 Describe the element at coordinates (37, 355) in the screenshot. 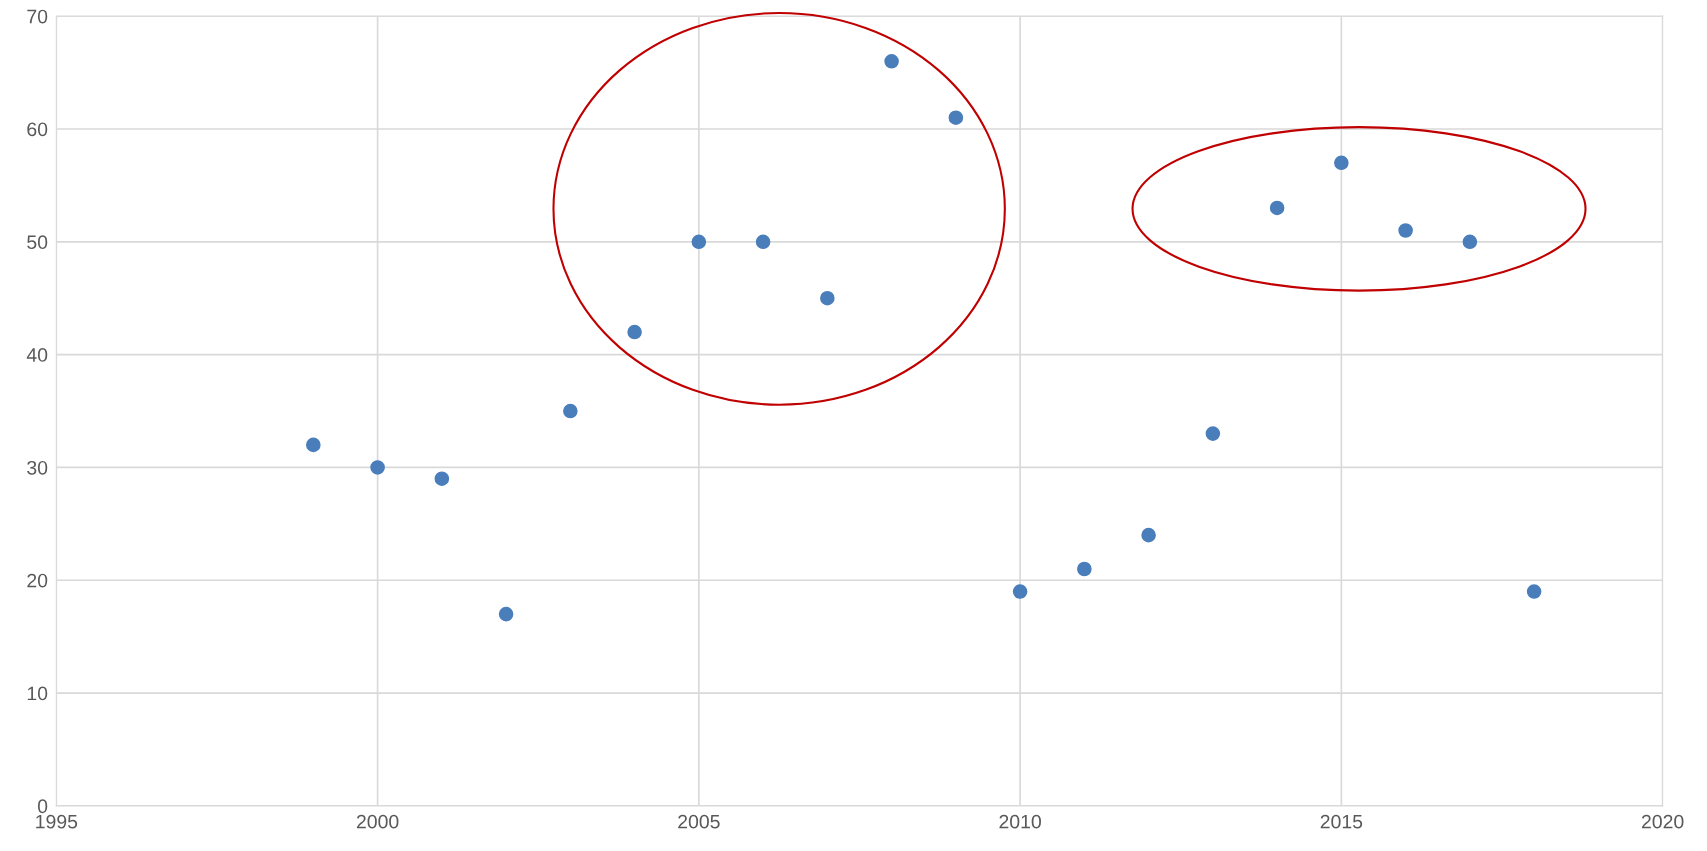

I see `y-tick-label: 40` at that location.